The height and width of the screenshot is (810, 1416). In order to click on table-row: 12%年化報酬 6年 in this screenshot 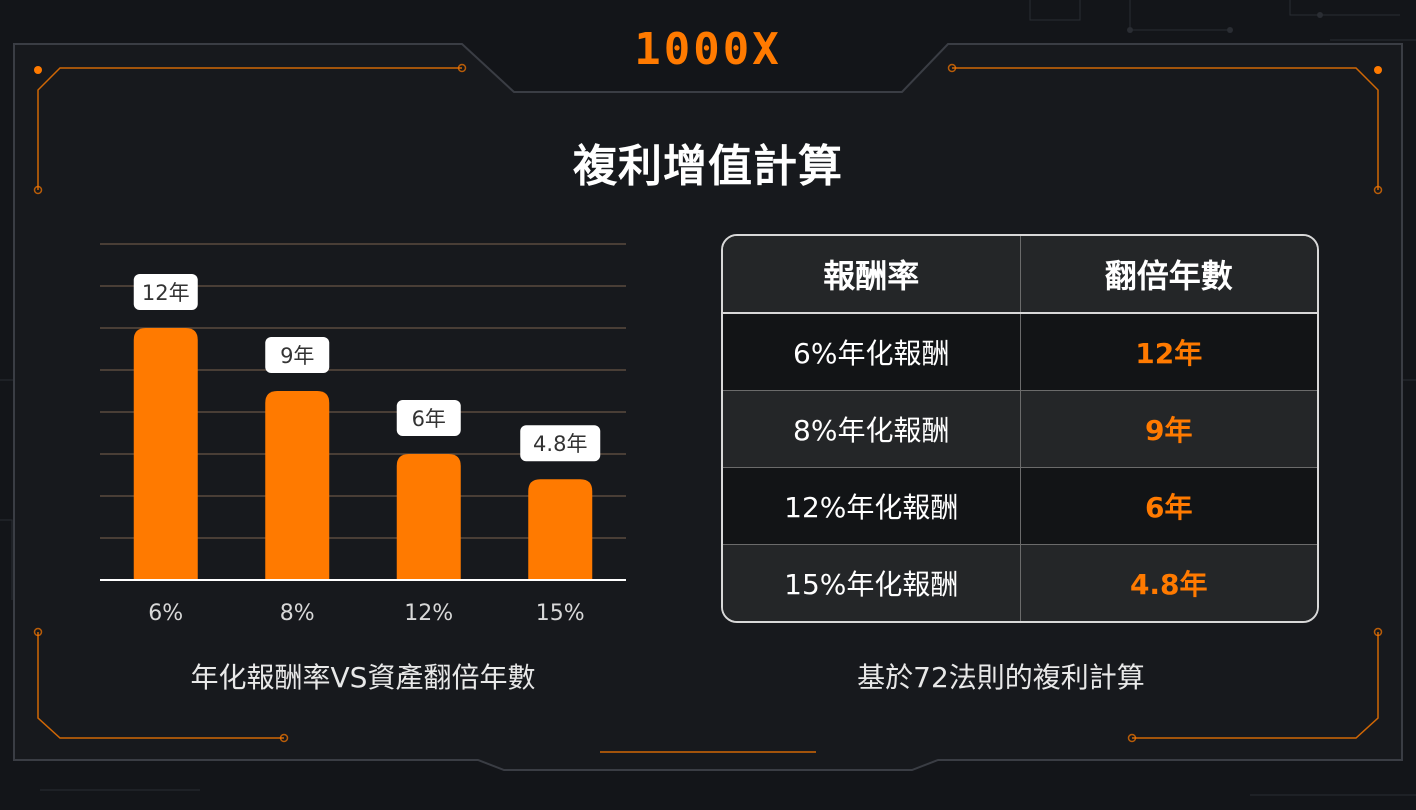, I will do `click(1020, 506)`.